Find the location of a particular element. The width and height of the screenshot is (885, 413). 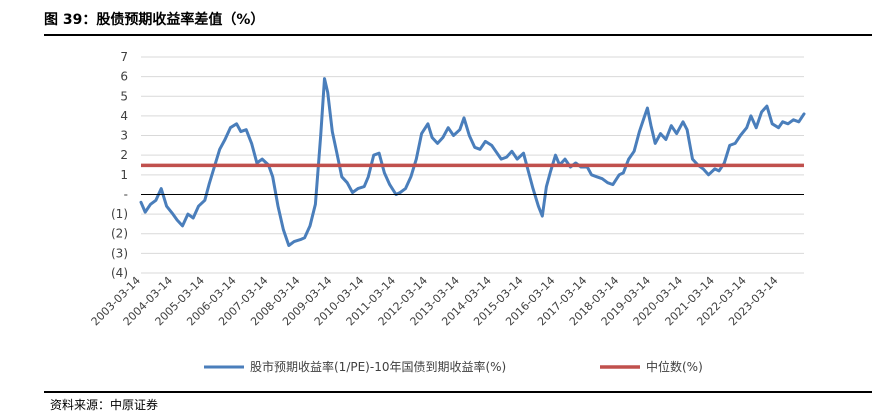

y-tick-label: 5 is located at coordinates (124, 96).